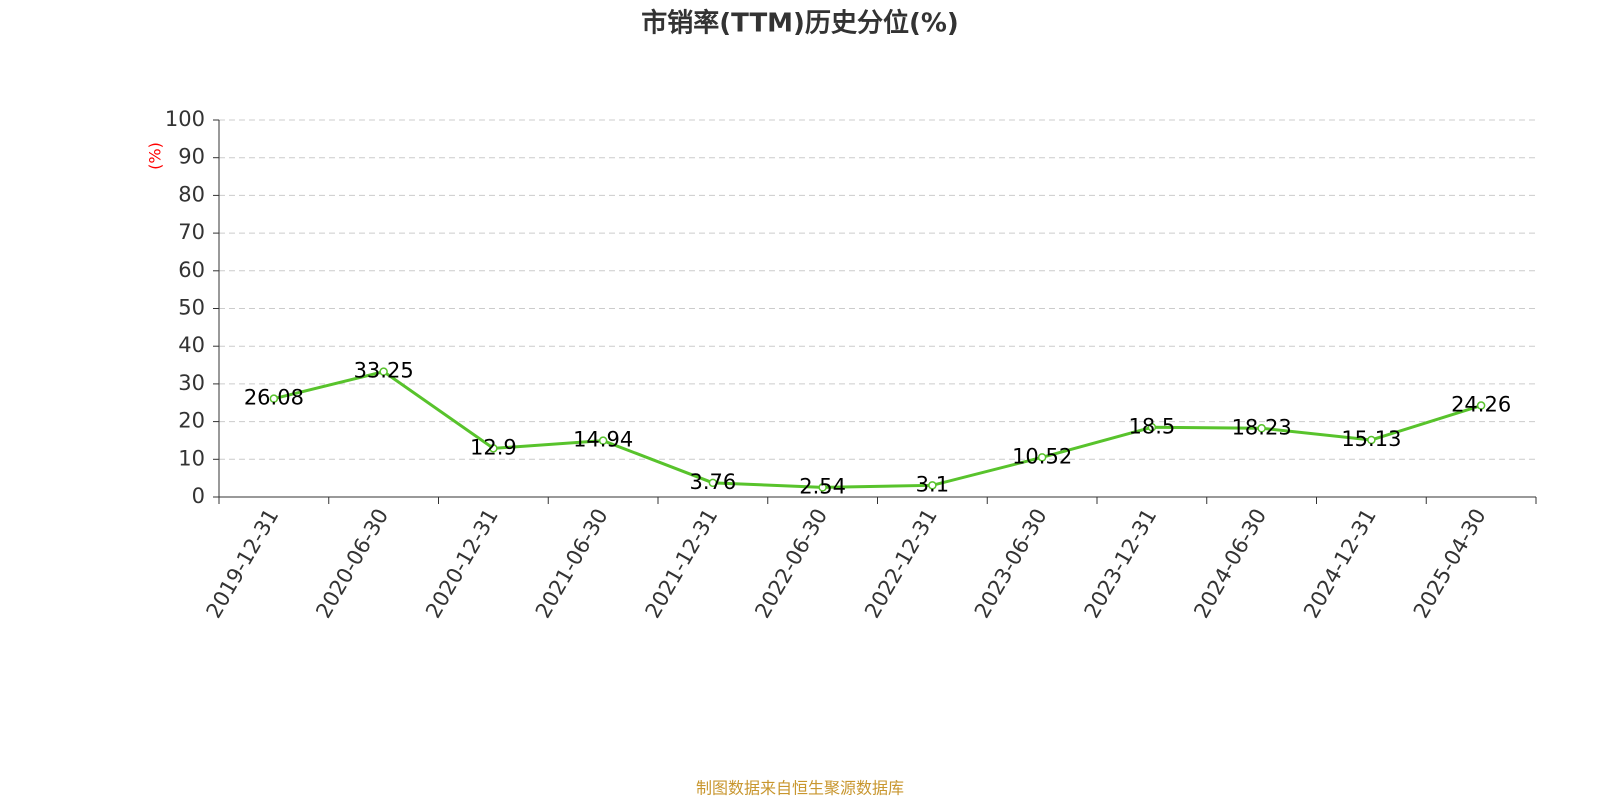 This screenshot has height=800, width=1600. I want to click on y-tick-label: 100, so click(185, 119).